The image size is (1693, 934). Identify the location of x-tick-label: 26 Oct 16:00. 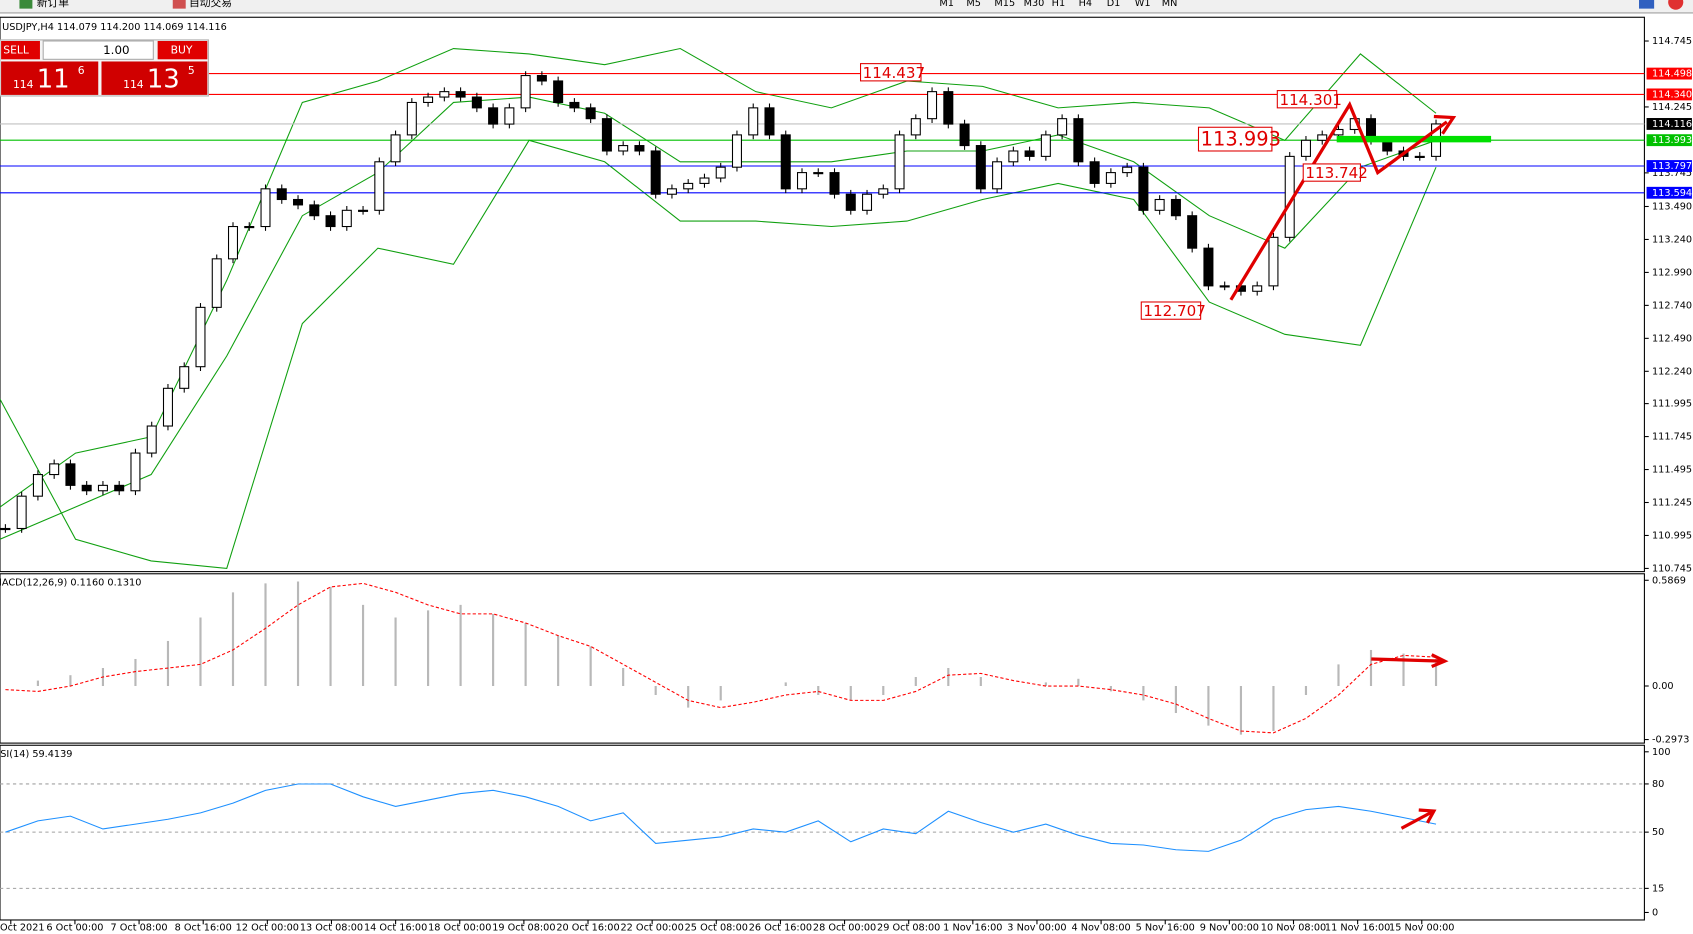
(780, 928).